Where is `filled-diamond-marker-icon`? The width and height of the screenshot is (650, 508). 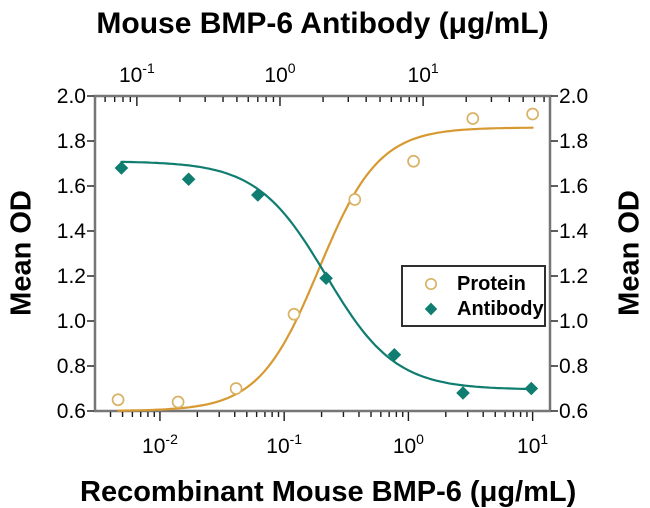 filled-diamond-marker-icon is located at coordinates (431, 308).